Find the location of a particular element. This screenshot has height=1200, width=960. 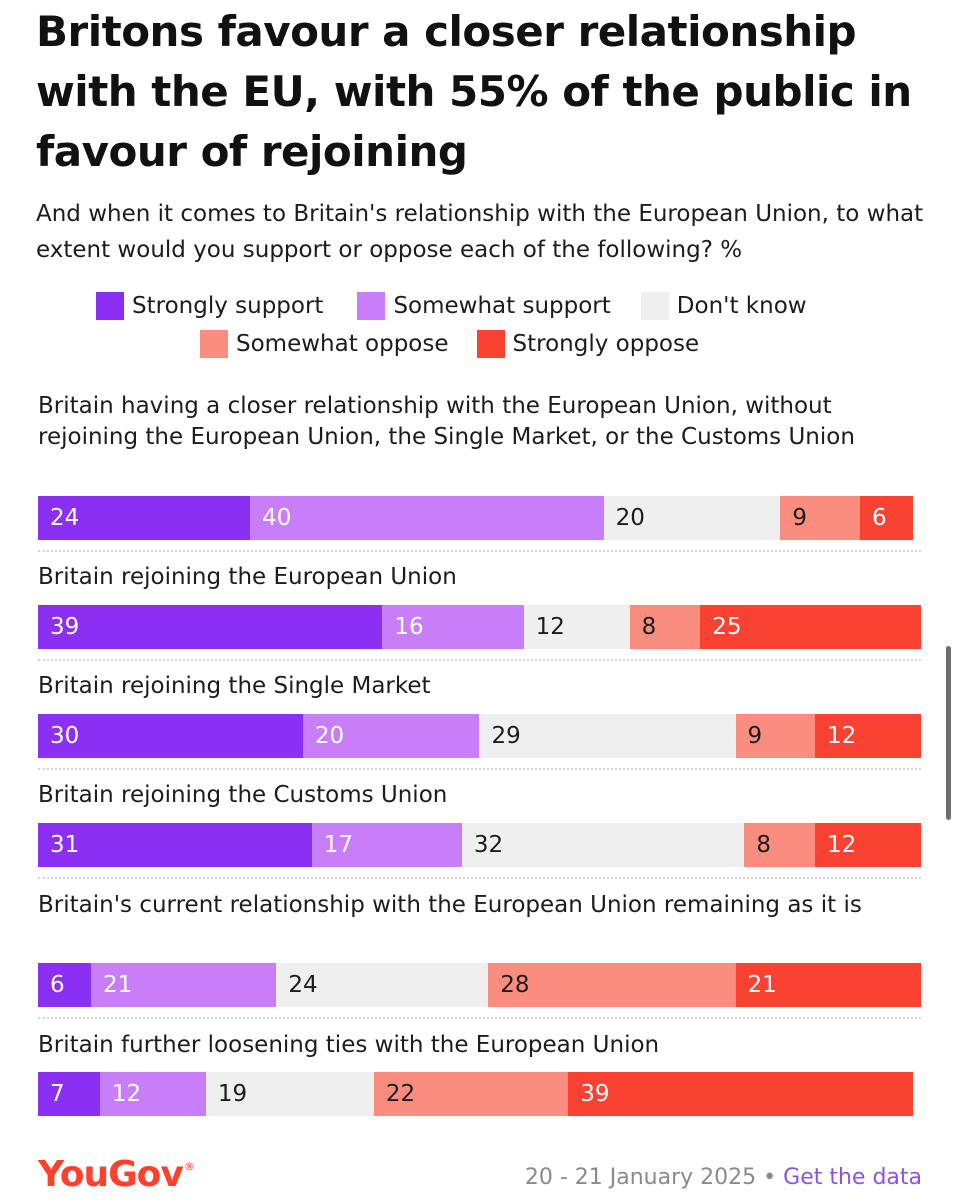

stacked-bar: 6 21 24 28 21 is located at coordinates (479, 985).